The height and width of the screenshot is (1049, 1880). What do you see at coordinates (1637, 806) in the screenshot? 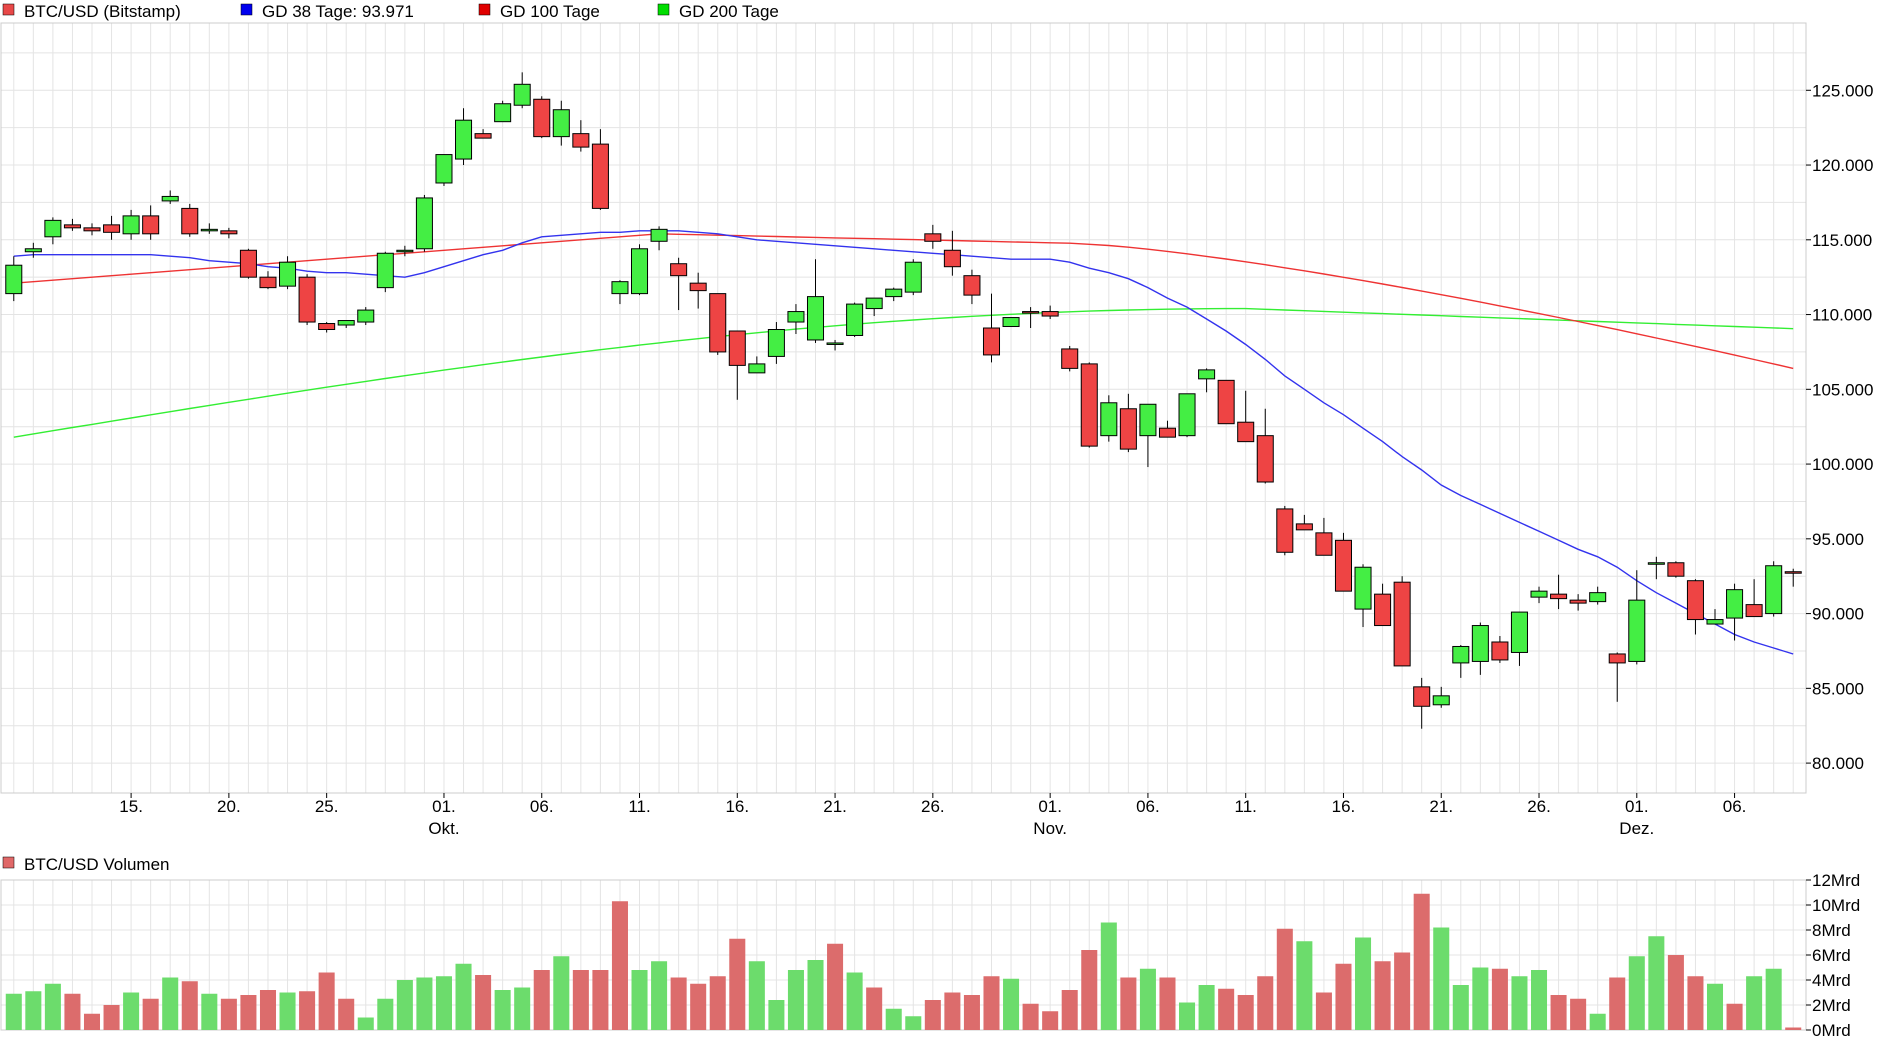
I see `x-tick-label: 01.` at bounding box center [1637, 806].